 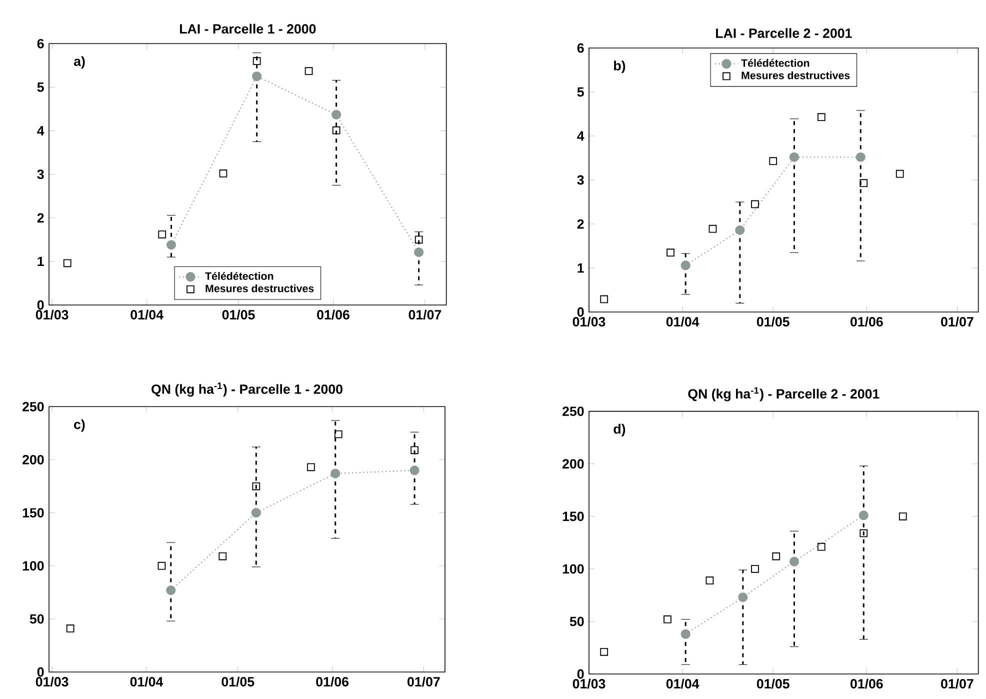 What do you see at coordinates (784, 33) in the screenshot?
I see `chart-title: LAI - Parcelle 2 - 2001` at bounding box center [784, 33].